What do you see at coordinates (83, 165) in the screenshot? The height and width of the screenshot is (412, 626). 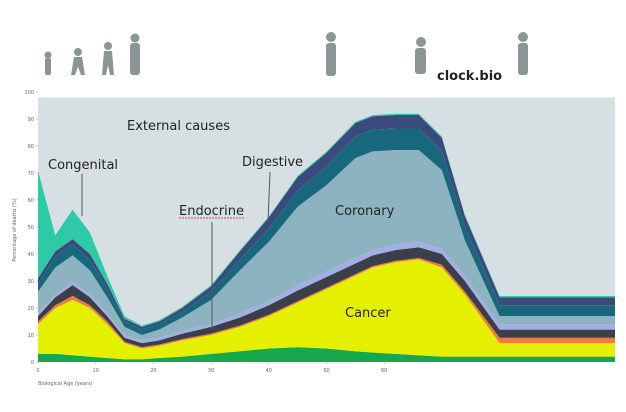 I see `annotation-label: Congenital` at bounding box center [83, 165].